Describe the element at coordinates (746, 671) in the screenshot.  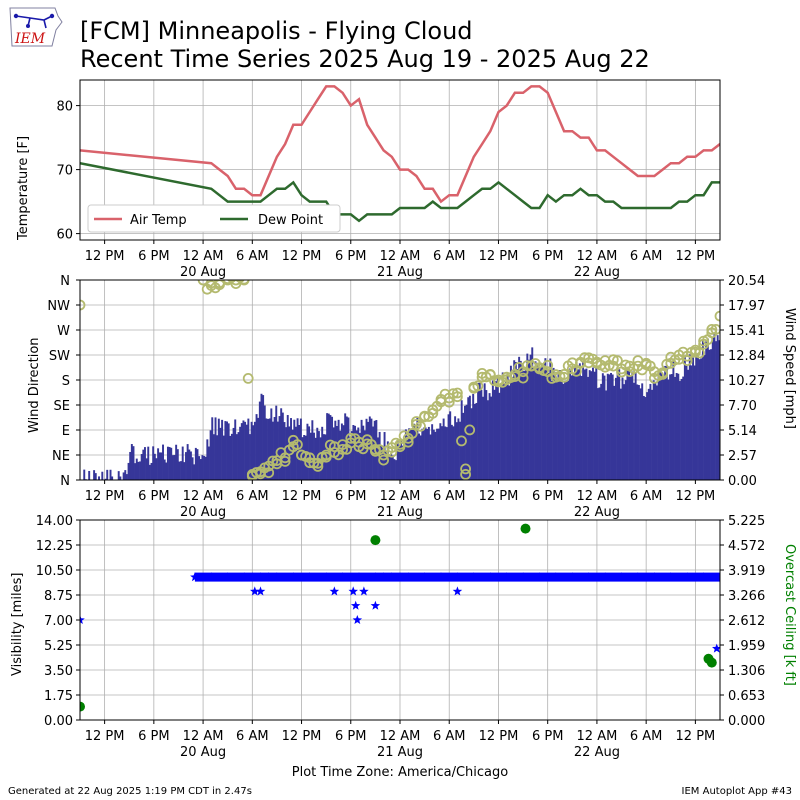
I see `ceiling-tick-label: 1.306` at that location.